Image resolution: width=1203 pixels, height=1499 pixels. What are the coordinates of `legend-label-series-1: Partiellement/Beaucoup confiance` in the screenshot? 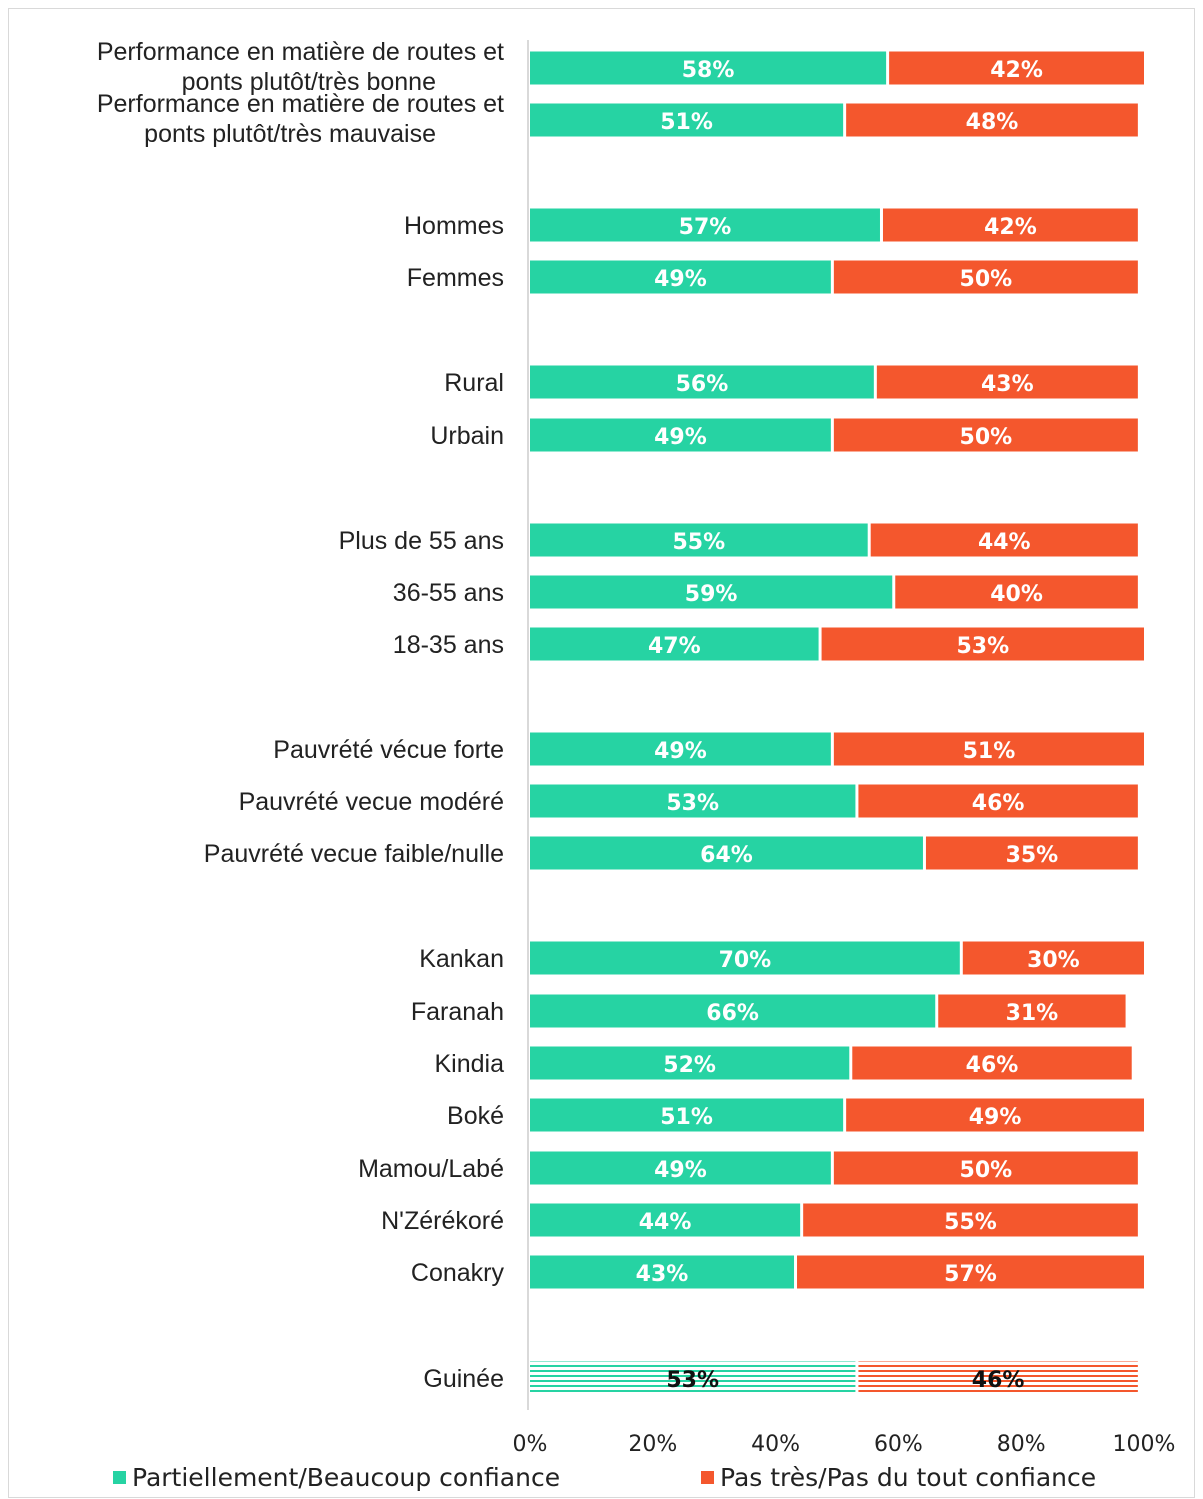 It's located at (346, 1477).